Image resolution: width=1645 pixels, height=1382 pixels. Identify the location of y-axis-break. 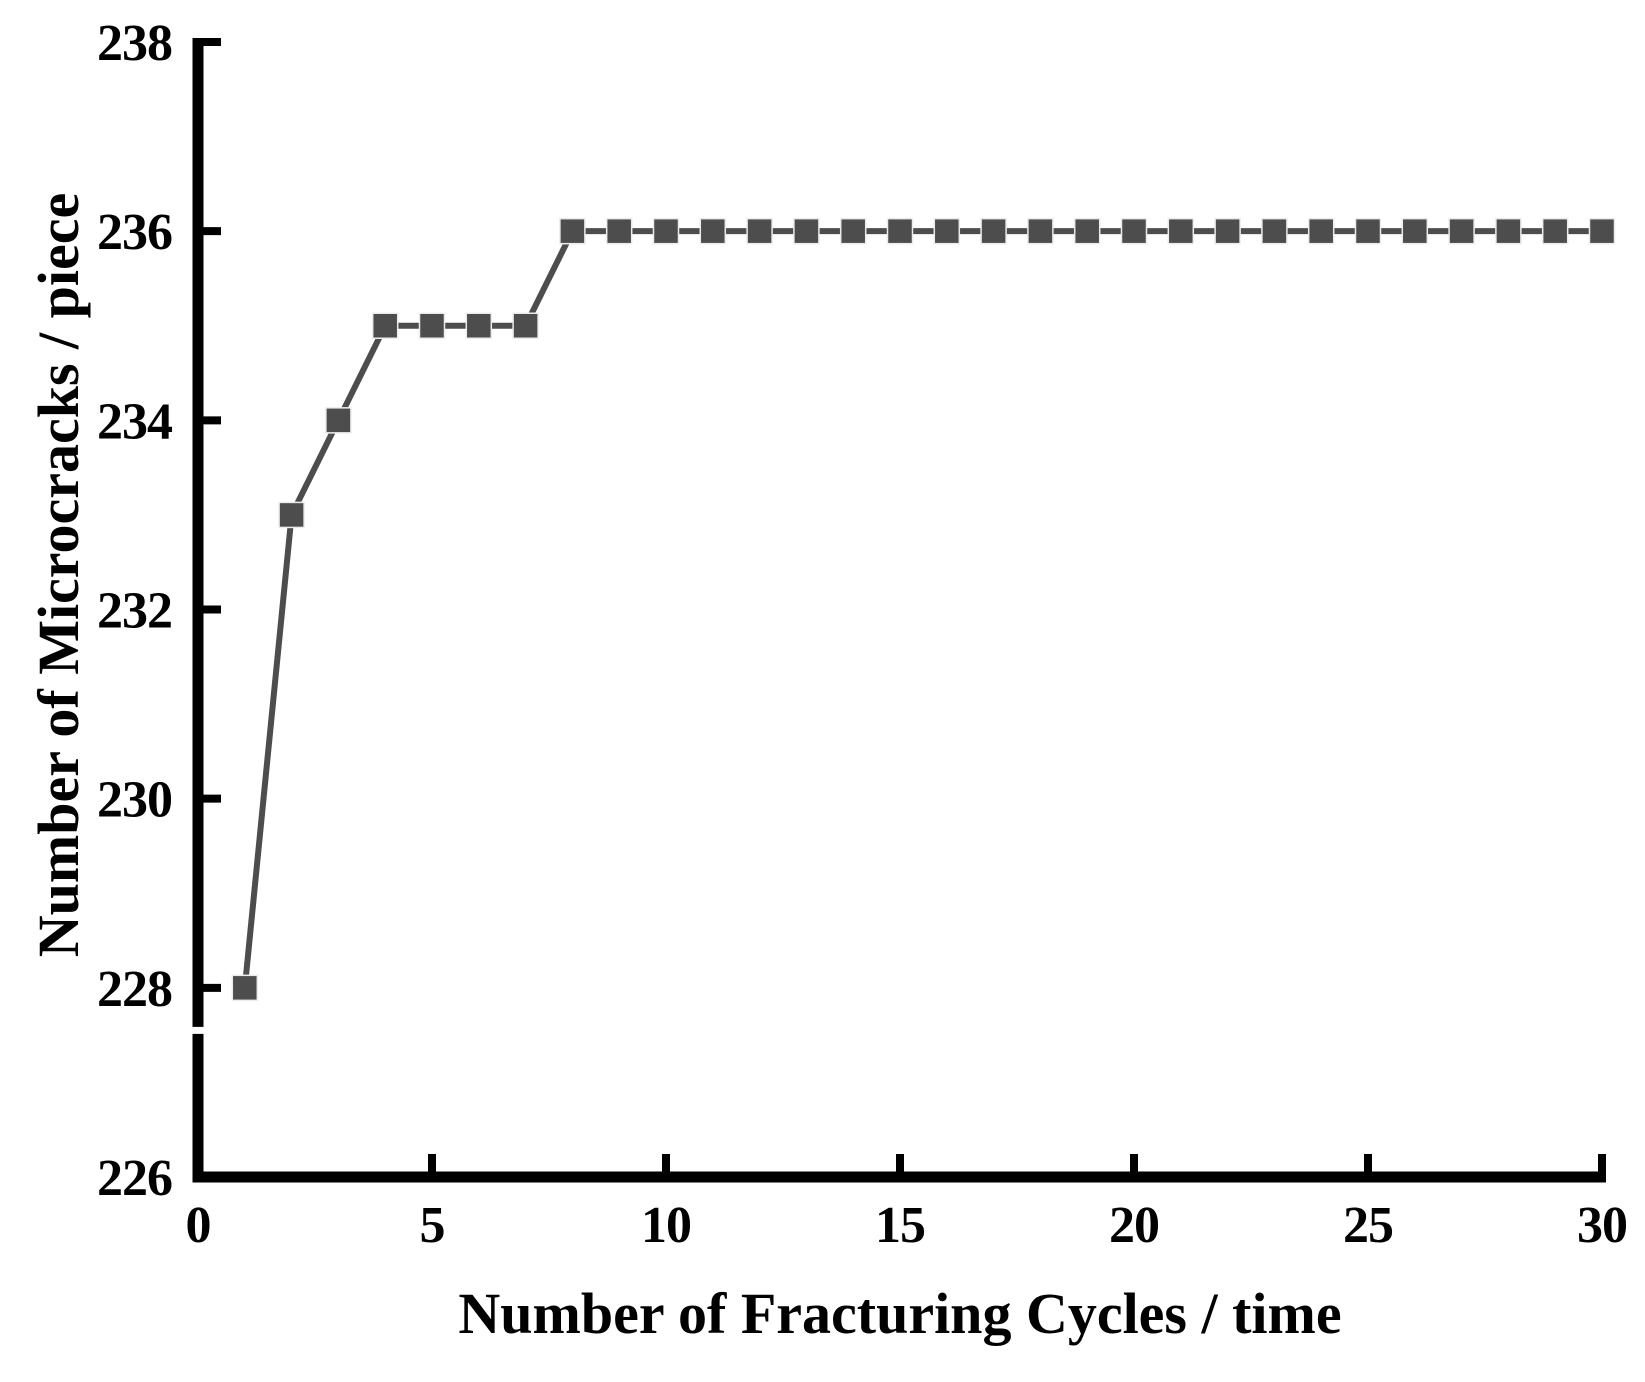
(198, 1030).